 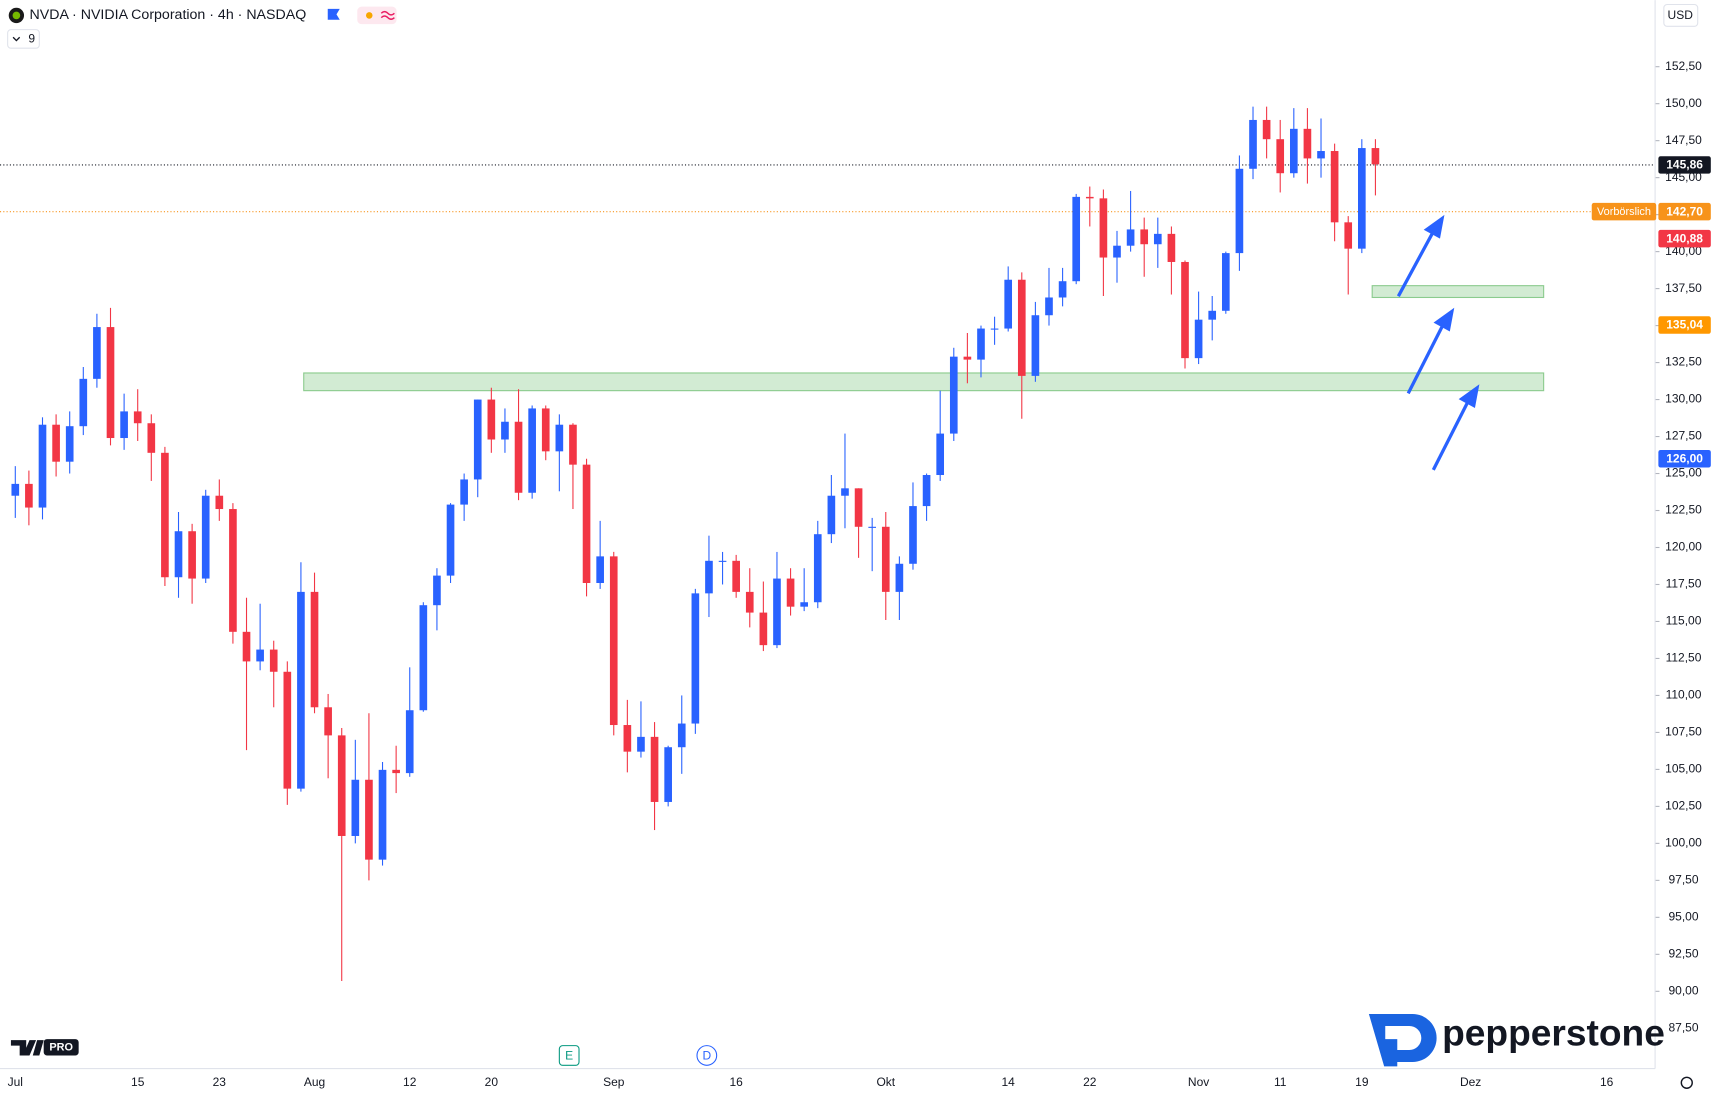 I want to click on symbol-title: NVDA · NVIDIA Corporation · 4h · NASDAQ, so click(x=167, y=15).